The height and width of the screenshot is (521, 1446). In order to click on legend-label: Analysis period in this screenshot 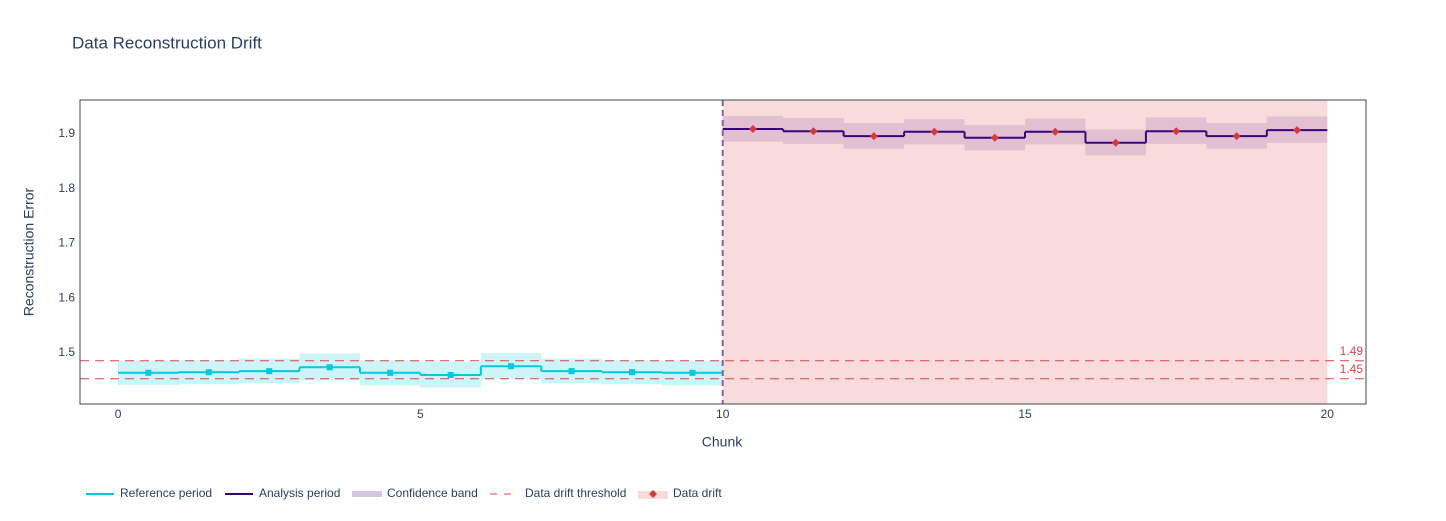, I will do `click(299, 493)`.